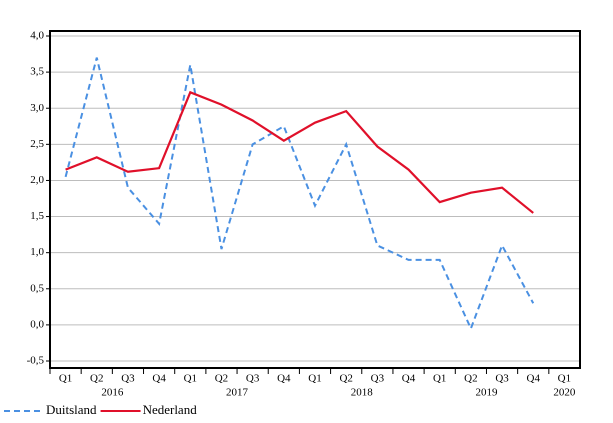 This screenshot has width=613, height=423. Describe the element at coordinates (170, 409) in the screenshot. I see `legend-label: Nederland` at that location.